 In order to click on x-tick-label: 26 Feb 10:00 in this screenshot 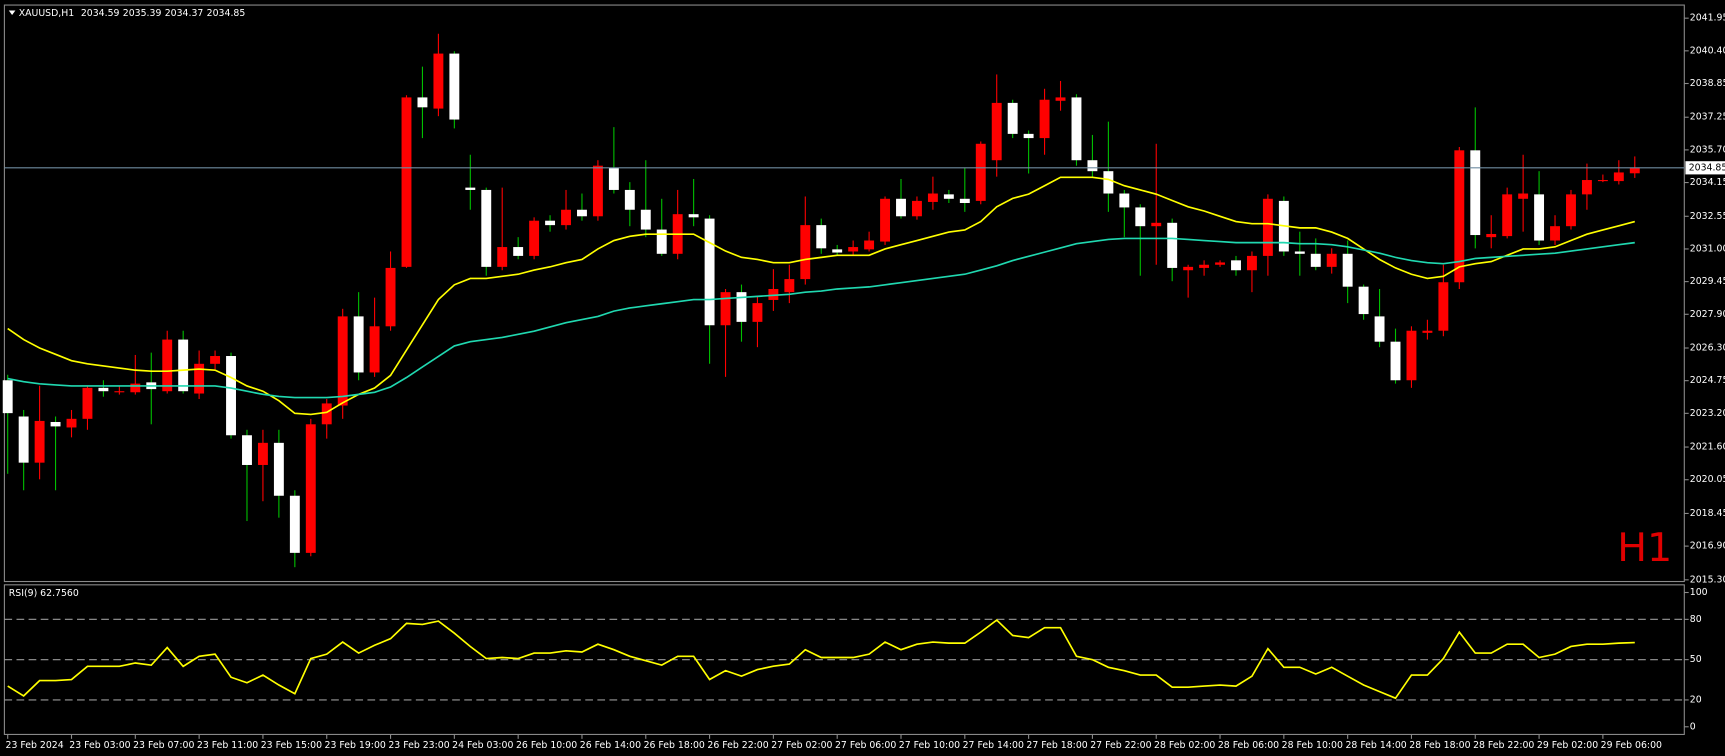, I will do `click(546, 745)`.